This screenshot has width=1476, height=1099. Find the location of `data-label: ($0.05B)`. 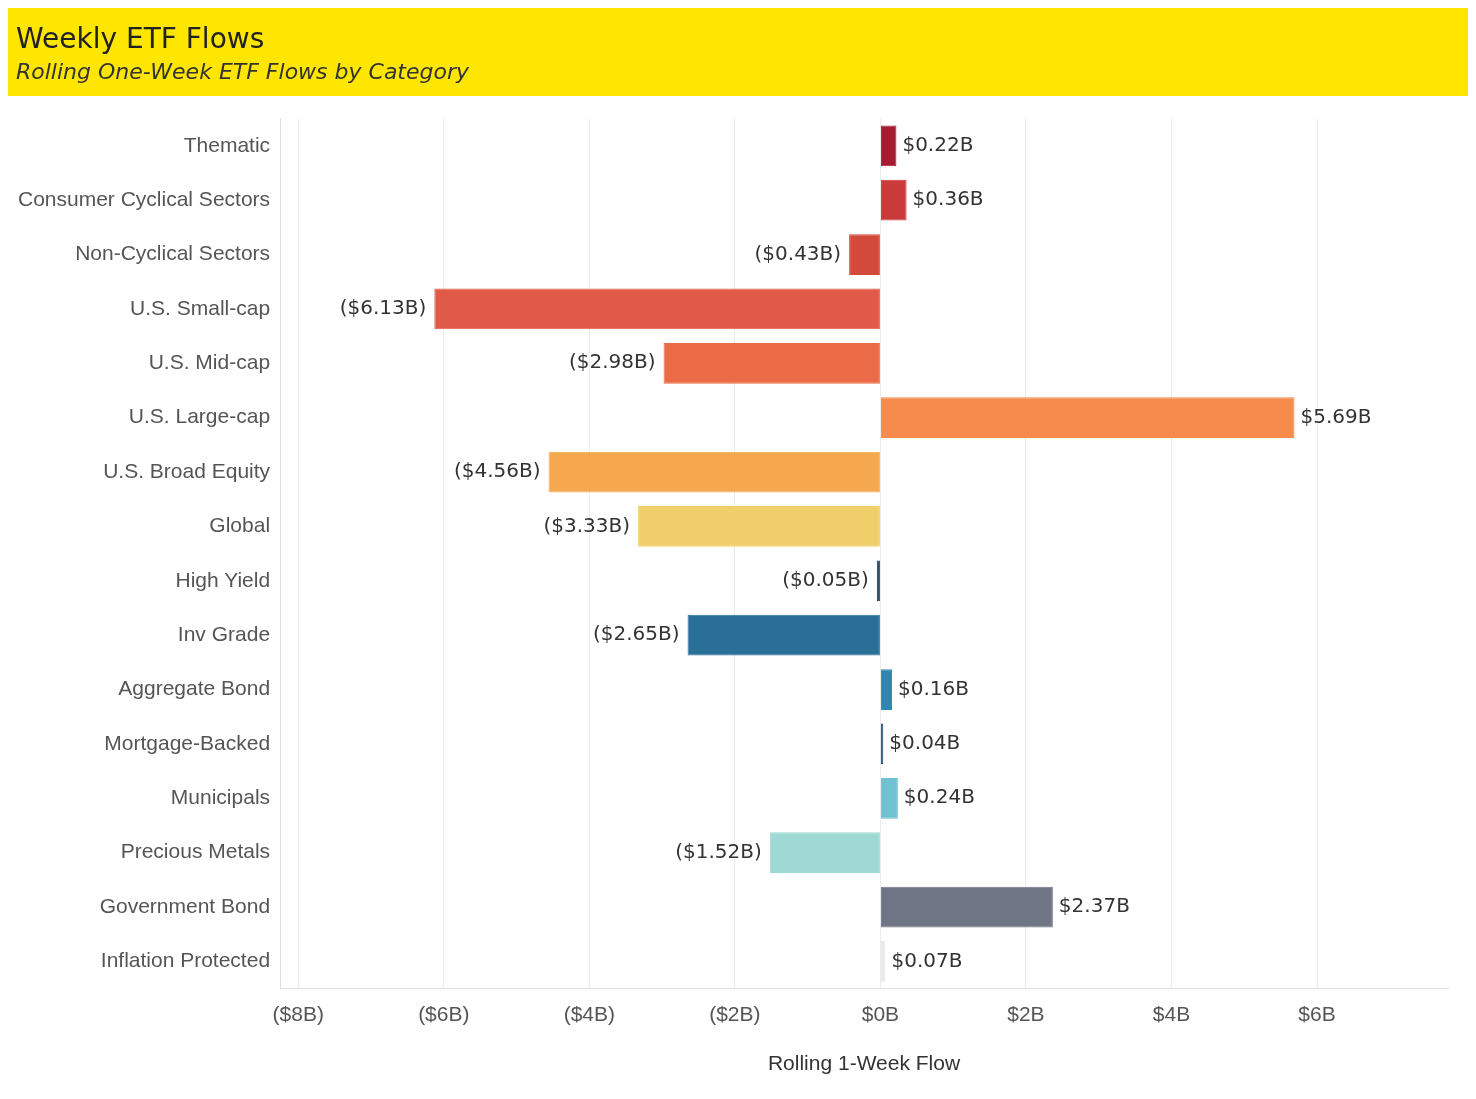

data-label: ($0.05B) is located at coordinates (825, 578).